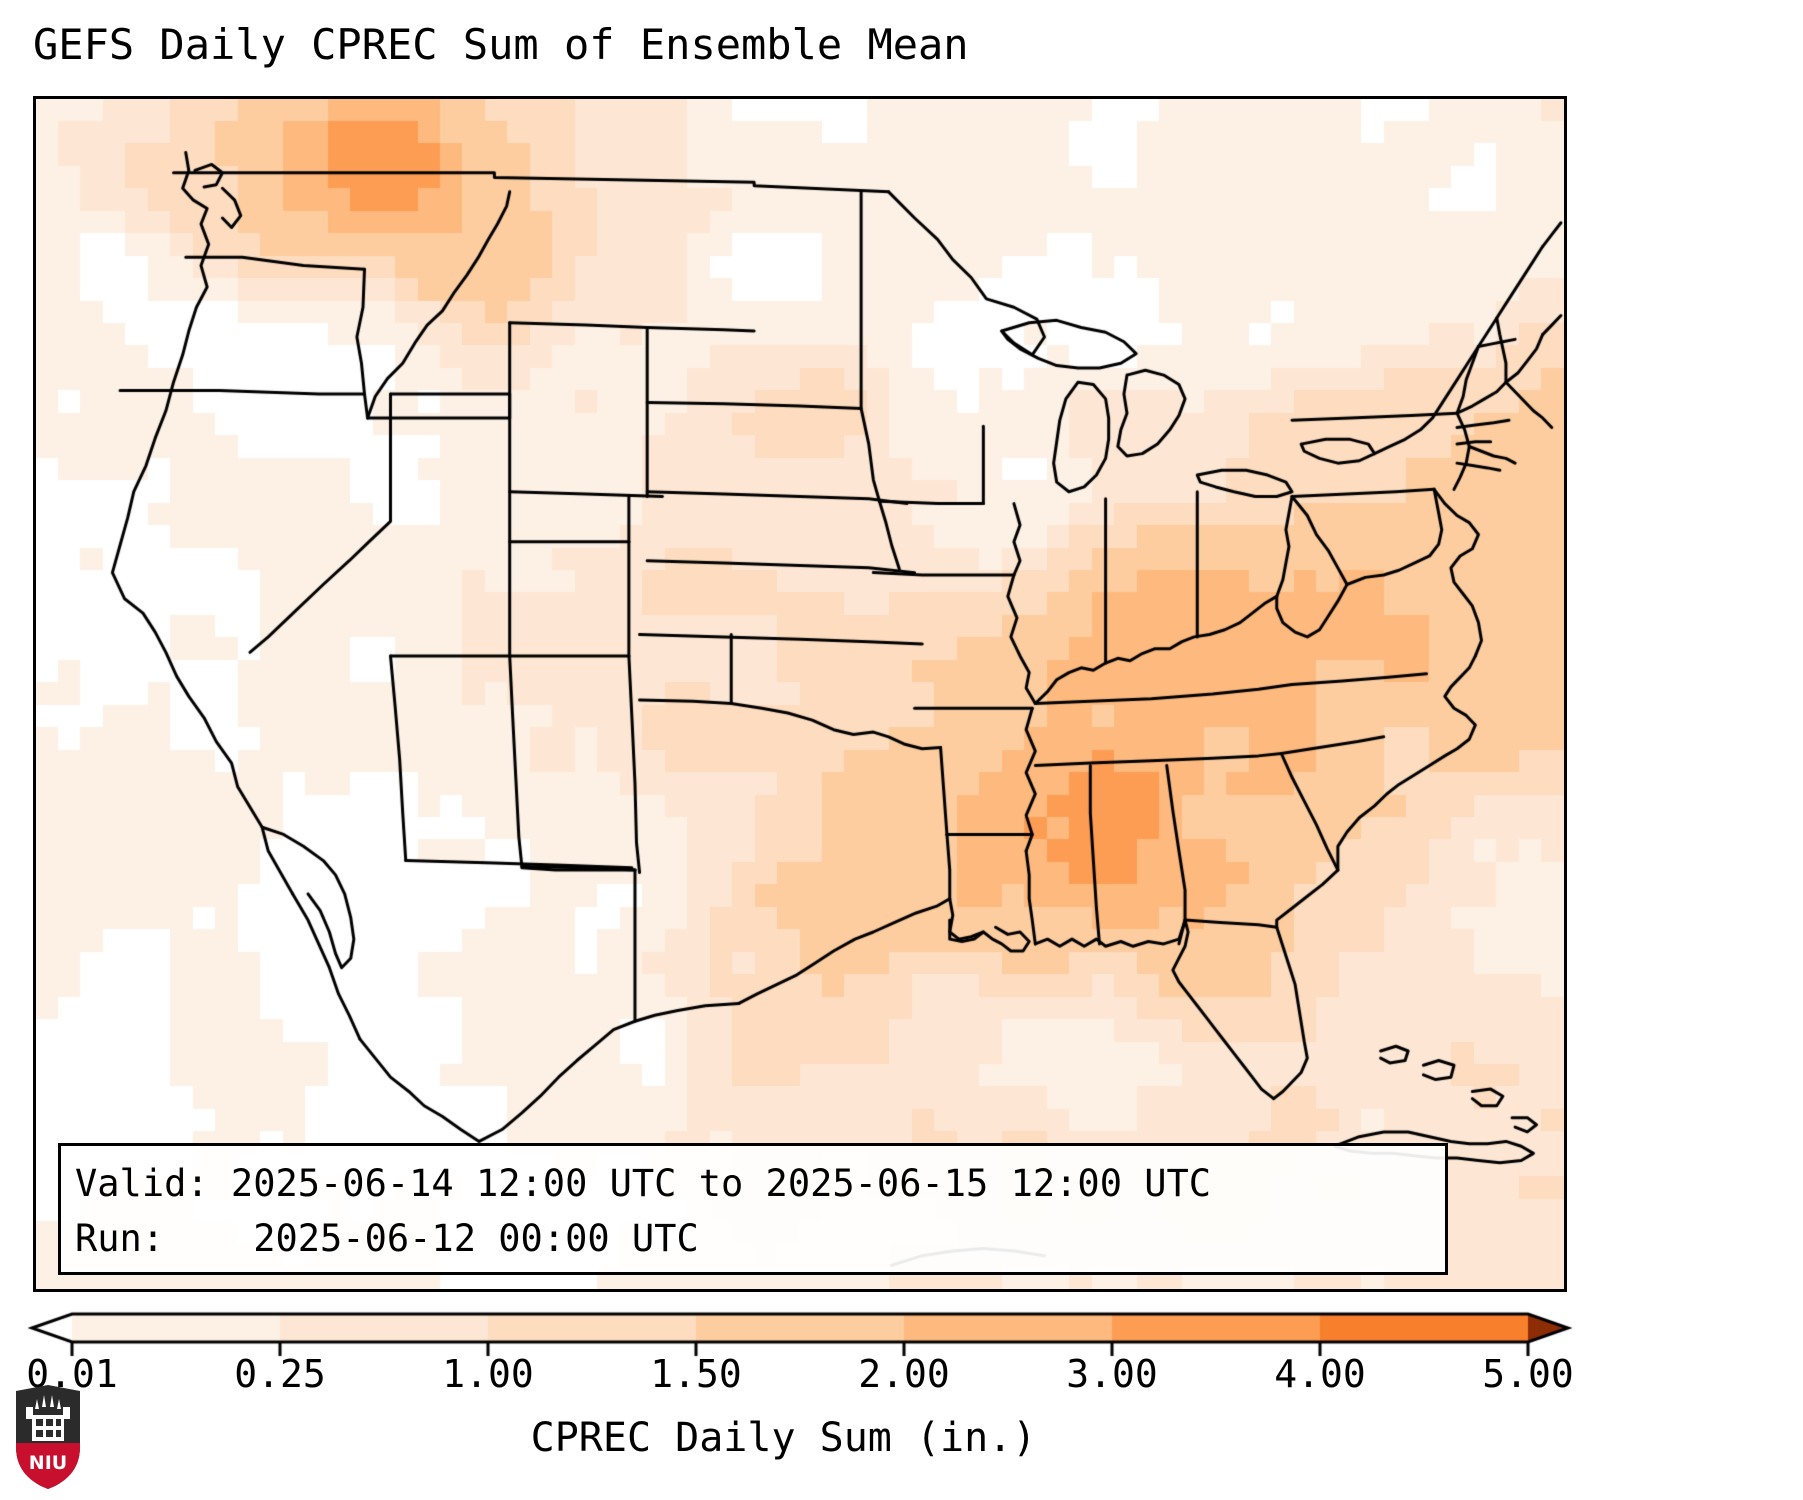  Describe the element at coordinates (1528, 1374) in the screenshot. I see `colorbar-tick-5-00: 5.00` at that location.